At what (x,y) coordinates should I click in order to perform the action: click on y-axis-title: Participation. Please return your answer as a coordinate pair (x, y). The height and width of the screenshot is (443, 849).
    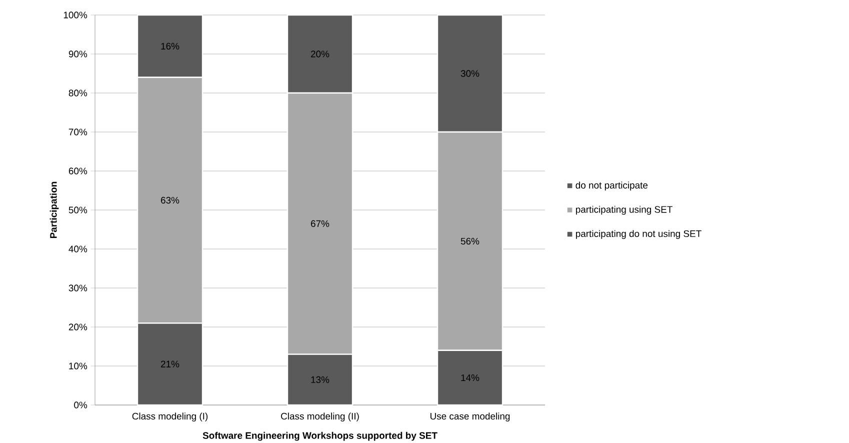
    Looking at the image, I should click on (54, 210).